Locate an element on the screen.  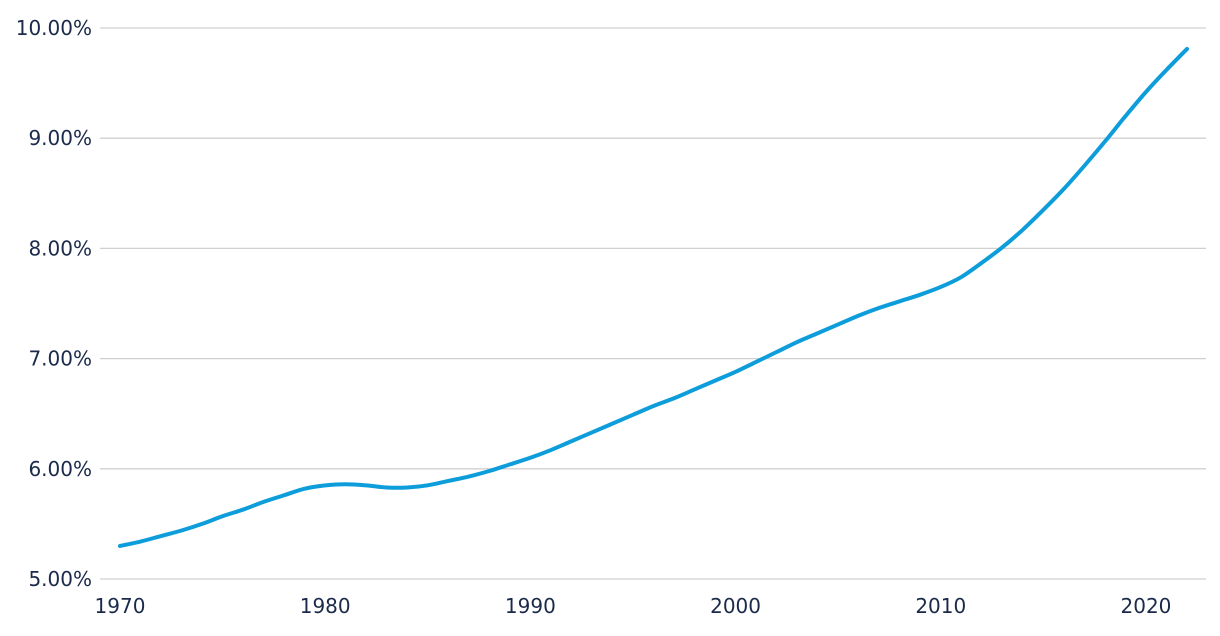
y-tick-label: 5.00% is located at coordinates (60, 579).